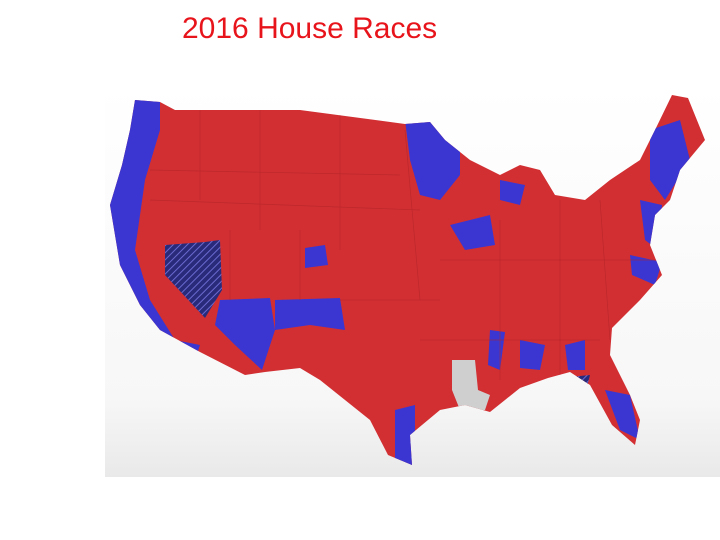  Describe the element at coordinates (471, 385) in the screenshot. I see `gray-area` at that location.